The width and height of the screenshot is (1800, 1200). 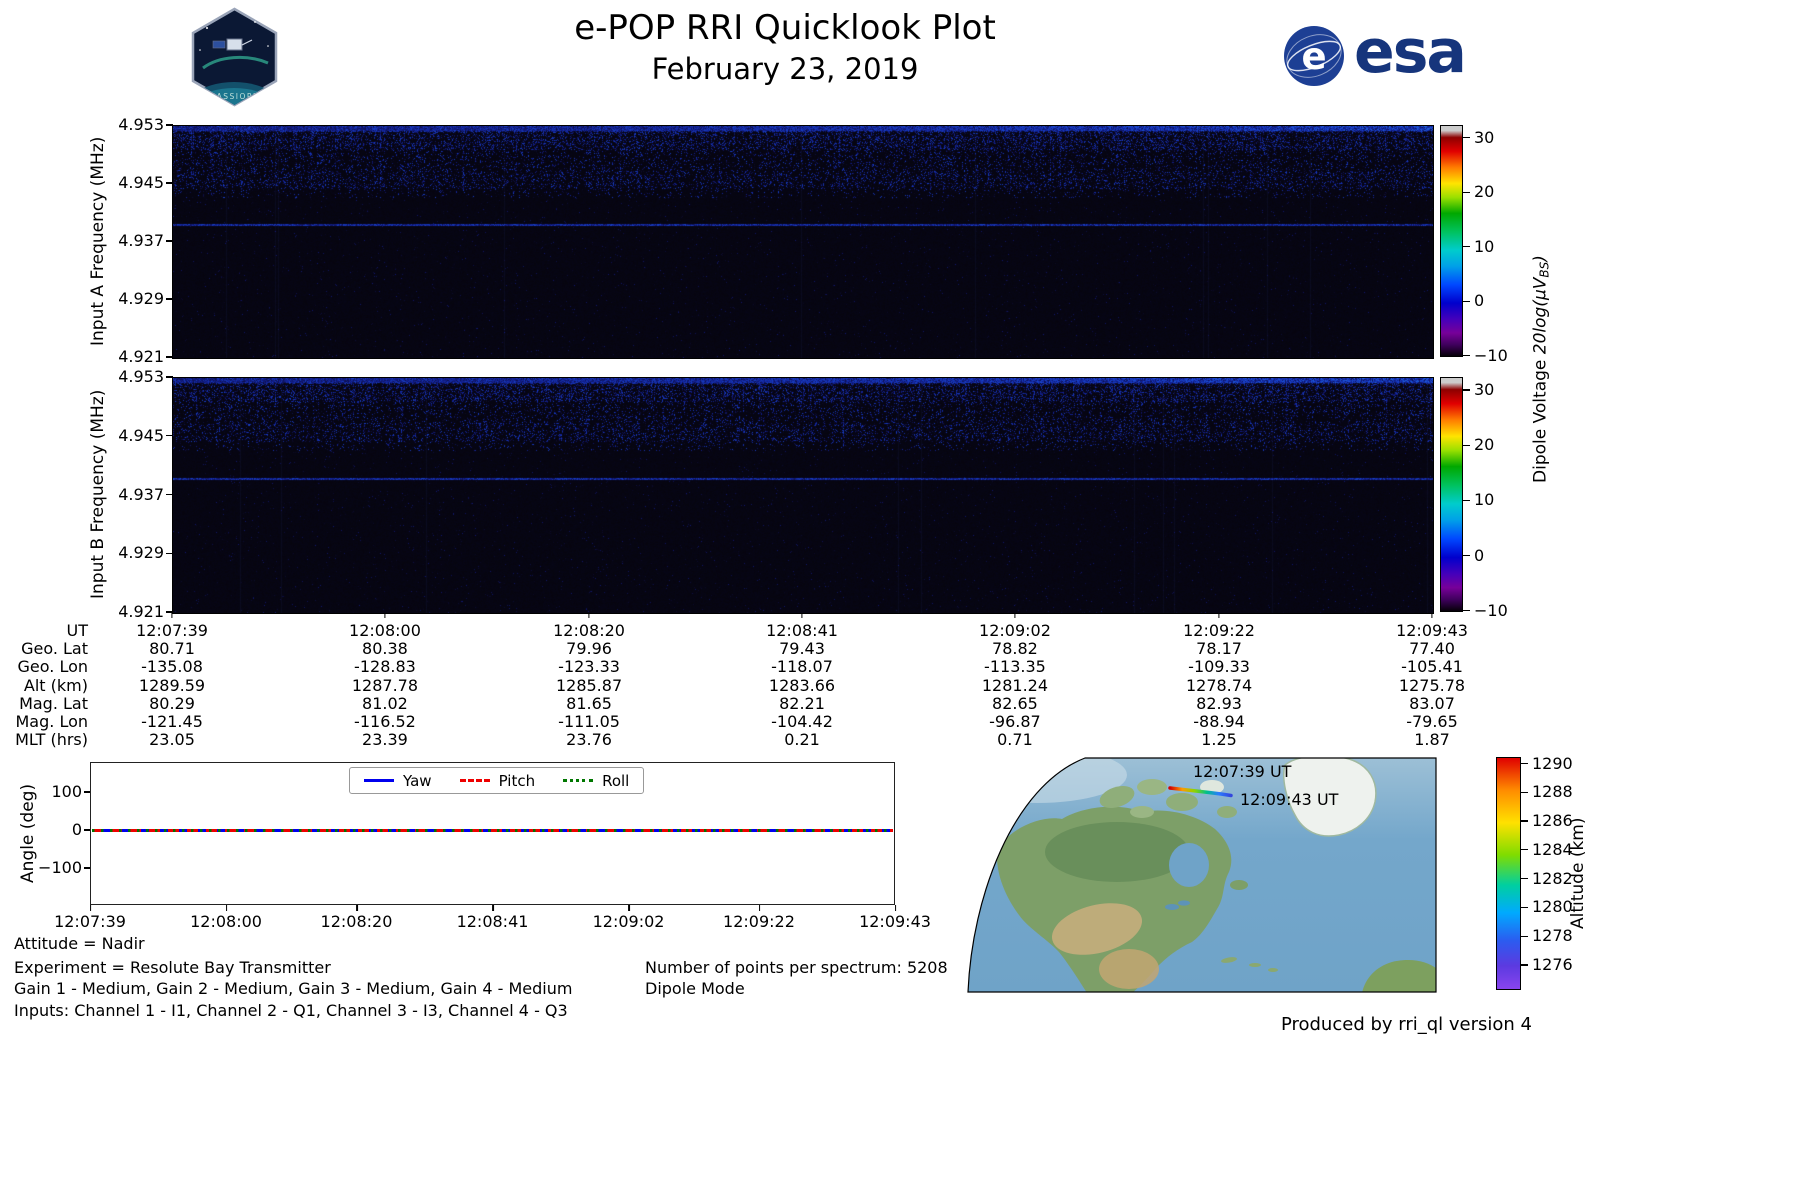 I want to click on ephemeris-value: 79.43, so click(x=802, y=649).